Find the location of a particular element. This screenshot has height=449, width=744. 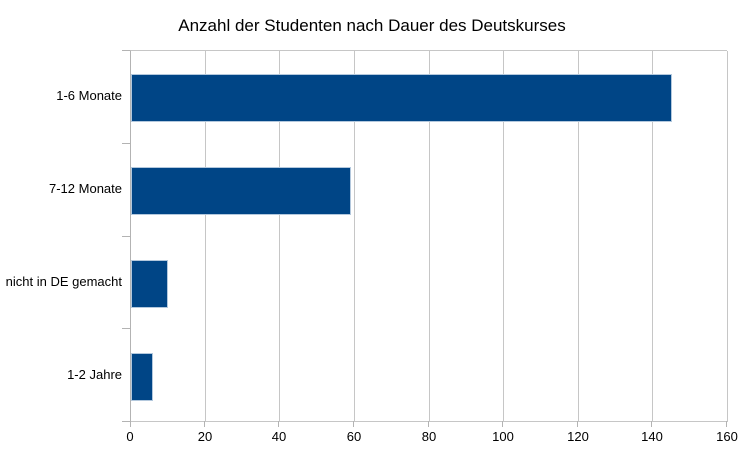

category-label: 1-2 Jahre is located at coordinates (94, 374).